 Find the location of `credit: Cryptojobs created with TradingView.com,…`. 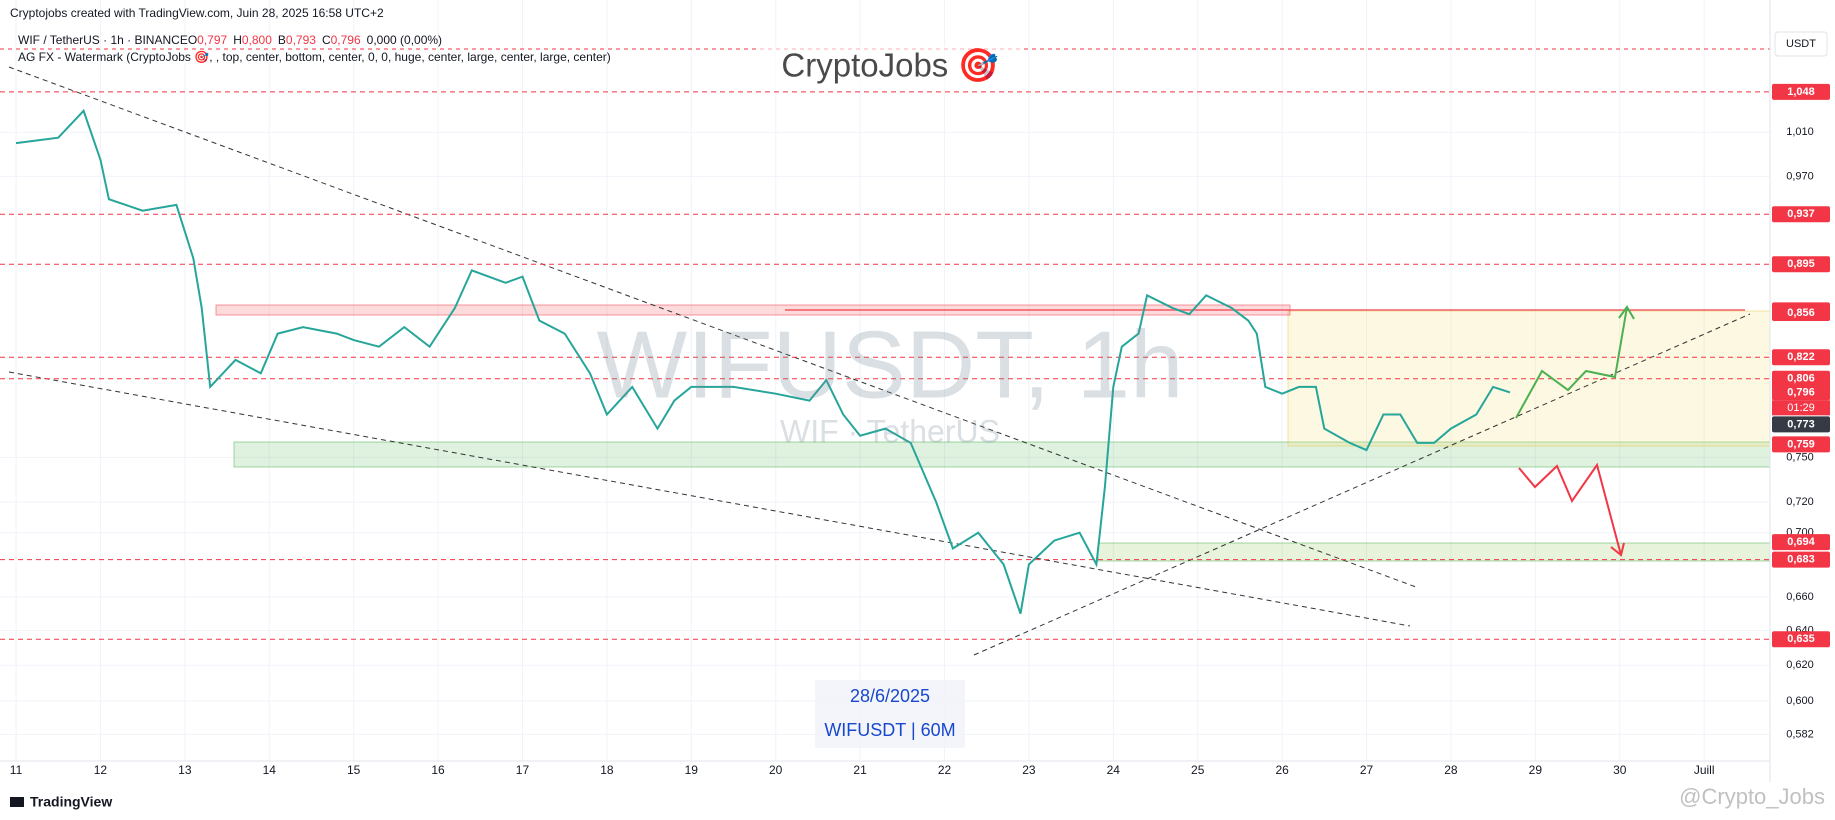

credit: Cryptojobs created with TradingView.com,… is located at coordinates (197, 13).